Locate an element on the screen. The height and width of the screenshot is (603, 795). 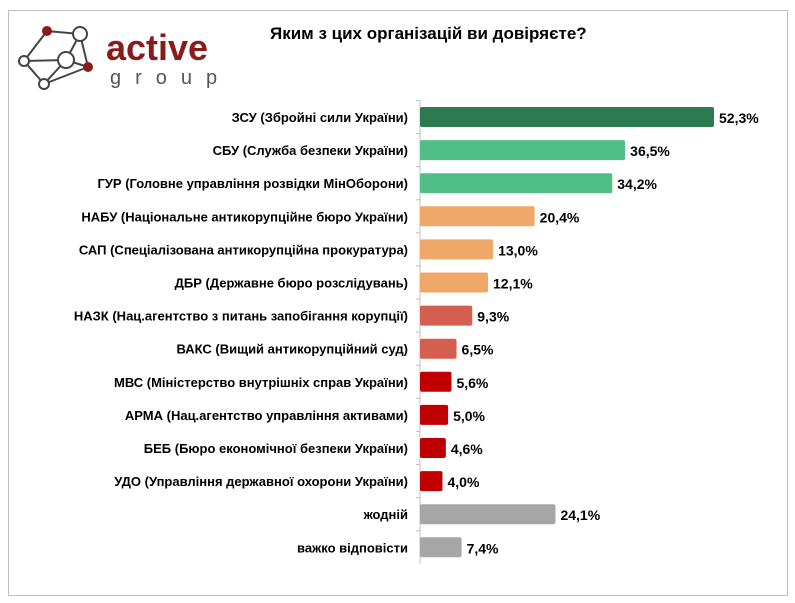
value-label: 7,4% is located at coordinates (483, 548).